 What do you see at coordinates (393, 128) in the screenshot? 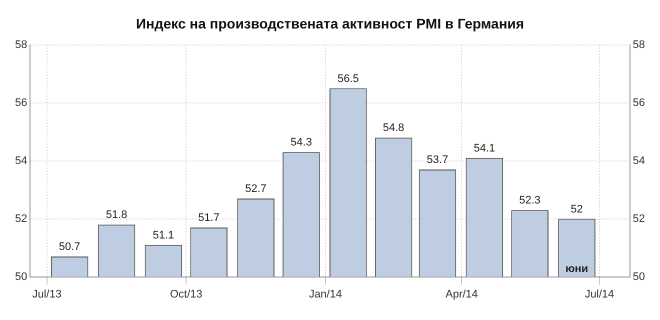
I see `data-label: 54.8` at bounding box center [393, 128].